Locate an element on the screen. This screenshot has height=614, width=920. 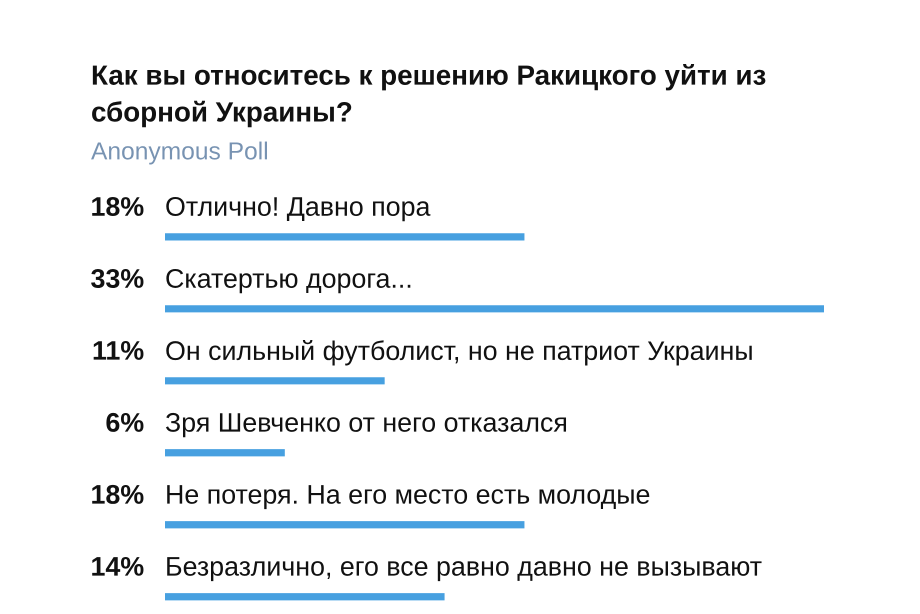
data-label: 11% is located at coordinates (119, 350).